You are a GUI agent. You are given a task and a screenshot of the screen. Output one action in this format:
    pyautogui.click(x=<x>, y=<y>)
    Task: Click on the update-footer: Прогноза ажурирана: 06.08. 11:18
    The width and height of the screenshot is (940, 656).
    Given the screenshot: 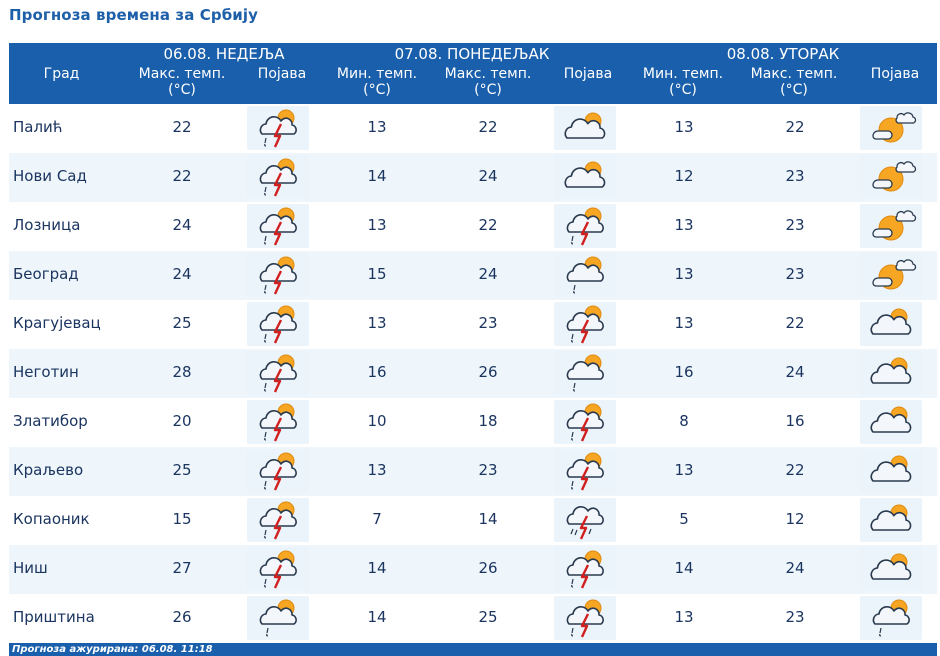 What is the action you would take?
    pyautogui.click(x=473, y=649)
    